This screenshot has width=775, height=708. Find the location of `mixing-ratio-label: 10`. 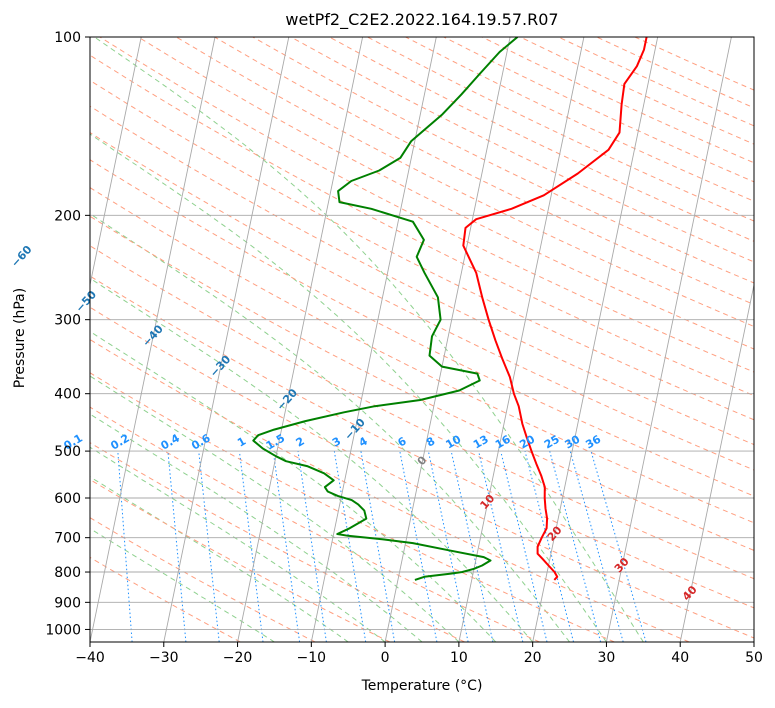

mixing-ratio-label: 10 is located at coordinates (454, 441).